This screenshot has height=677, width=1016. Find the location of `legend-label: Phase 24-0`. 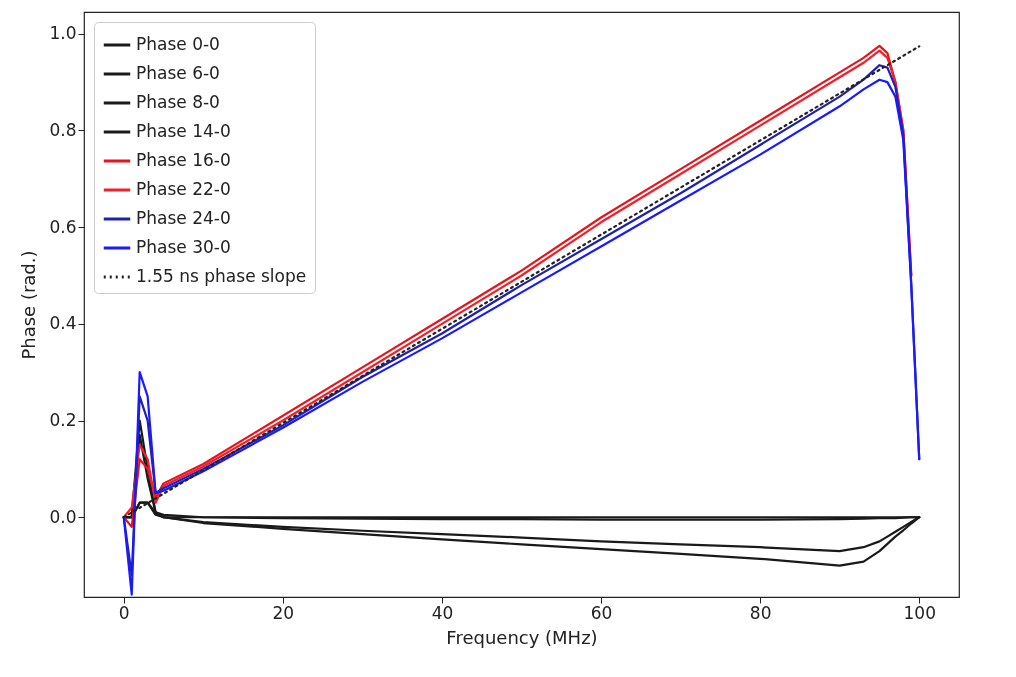

legend-label: Phase 24-0 is located at coordinates (183, 218).